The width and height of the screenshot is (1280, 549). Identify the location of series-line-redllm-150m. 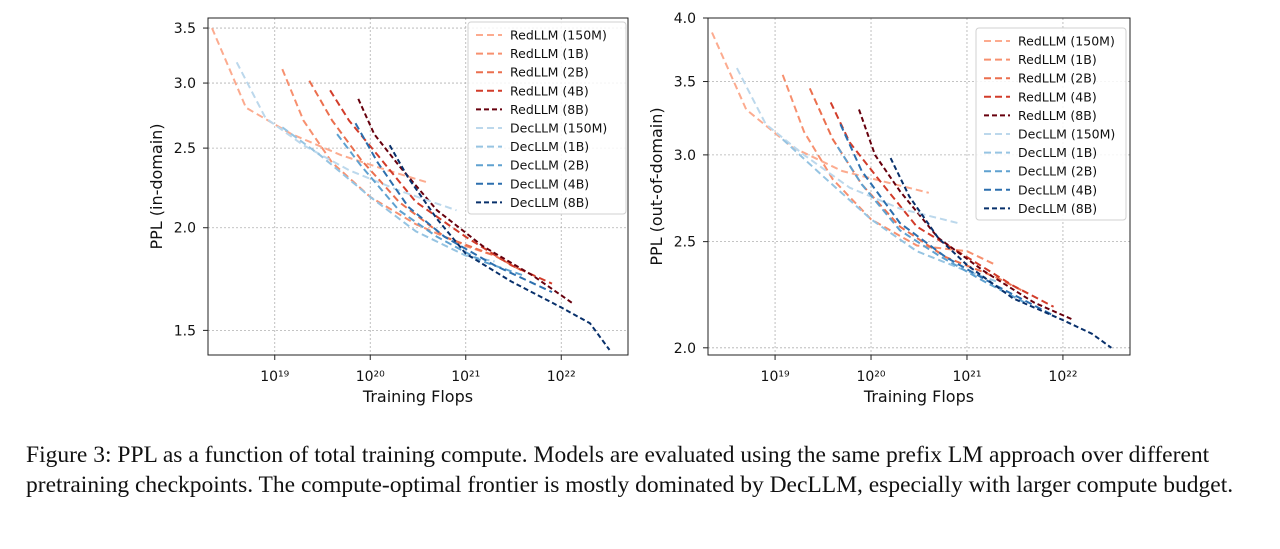
(319, 105).